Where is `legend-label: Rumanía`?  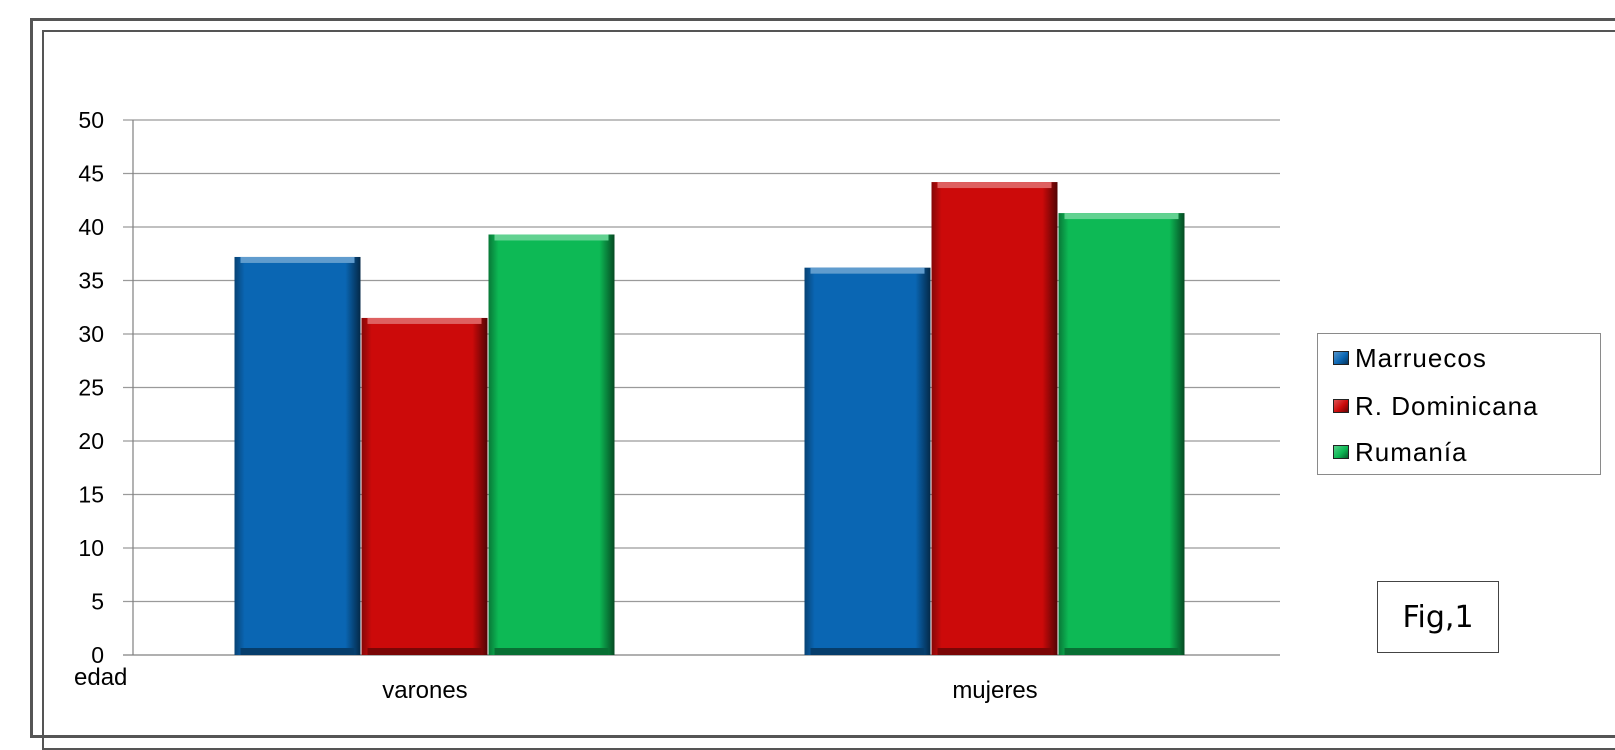 legend-label: Rumanía is located at coordinates (1411, 451).